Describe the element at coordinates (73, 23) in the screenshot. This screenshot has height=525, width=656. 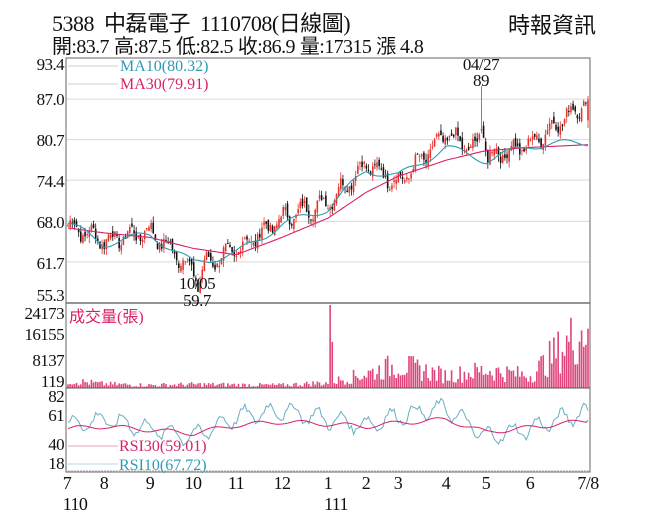
I see `stock-code: 5388` at that location.